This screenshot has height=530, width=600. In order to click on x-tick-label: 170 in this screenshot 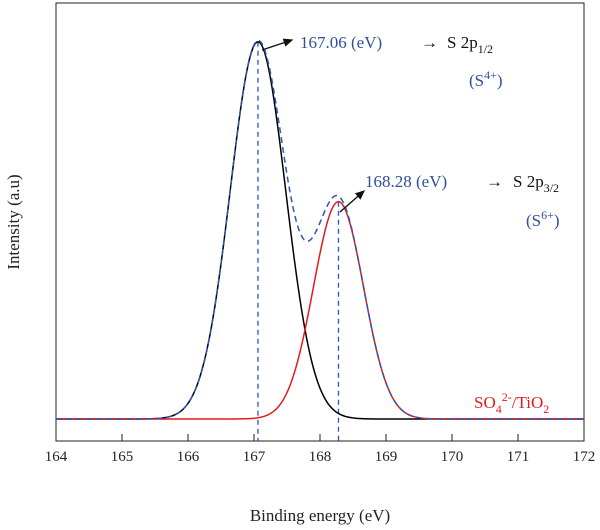, I will do `click(452, 457)`.